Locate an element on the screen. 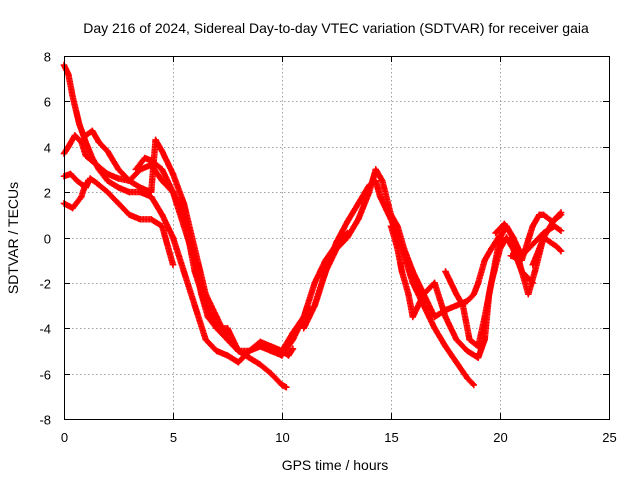  x-tick-label: 0 is located at coordinates (64, 437).